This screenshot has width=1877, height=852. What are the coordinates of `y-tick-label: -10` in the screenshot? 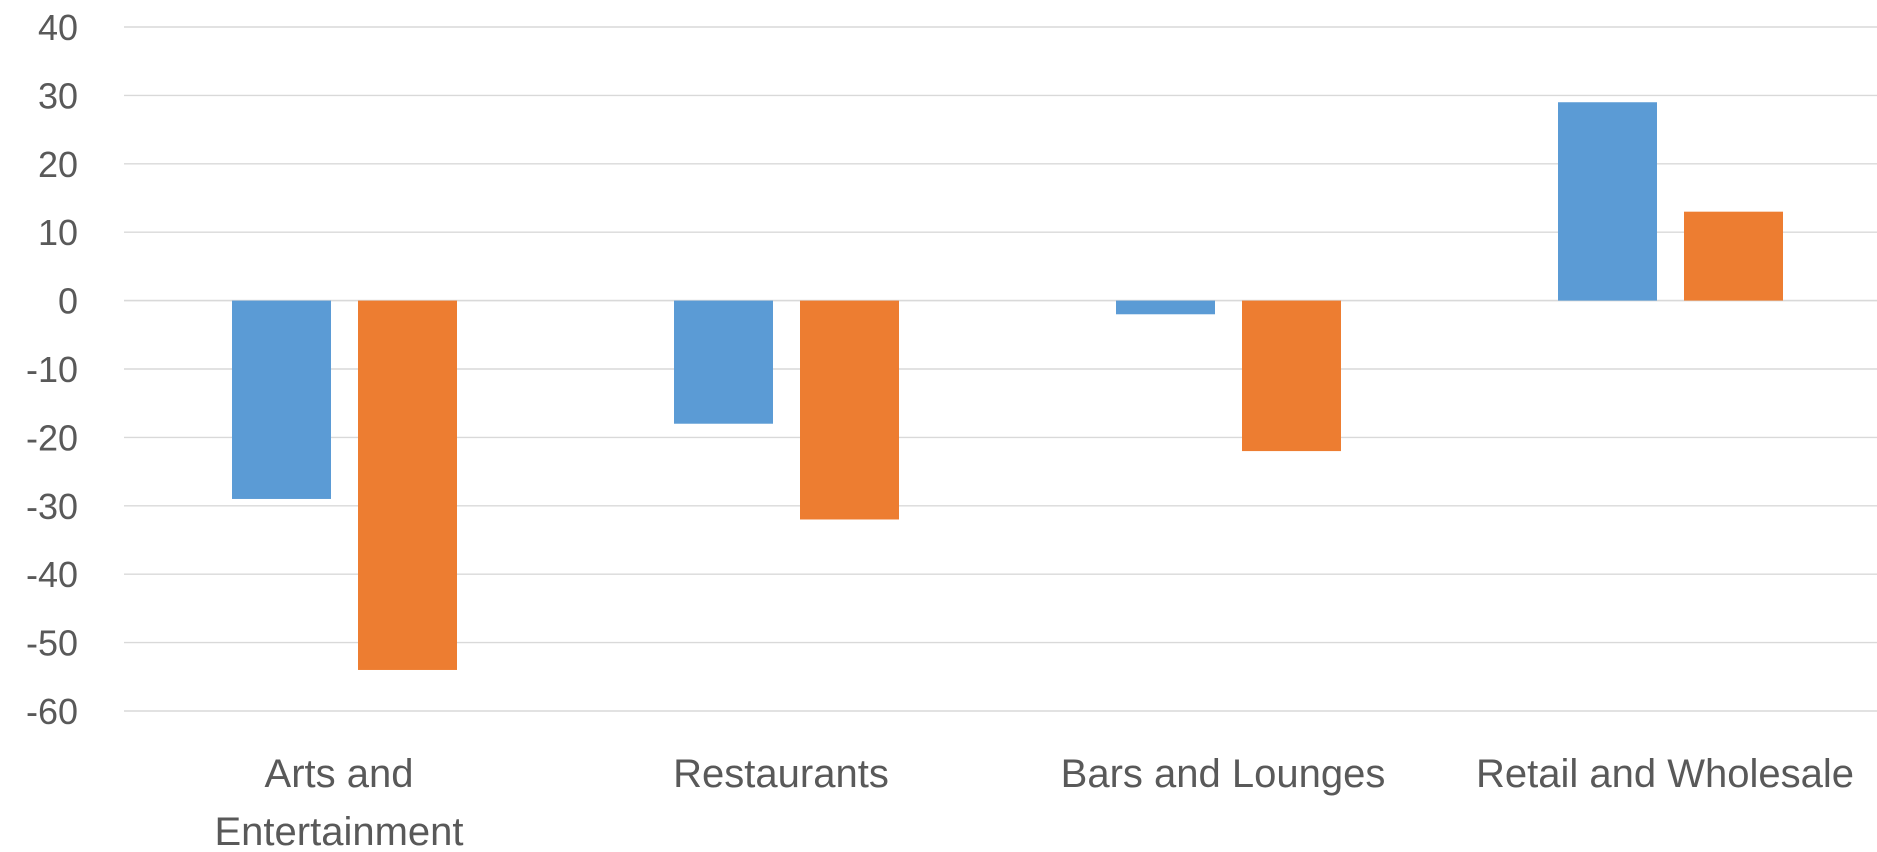 It's located at (52, 369).